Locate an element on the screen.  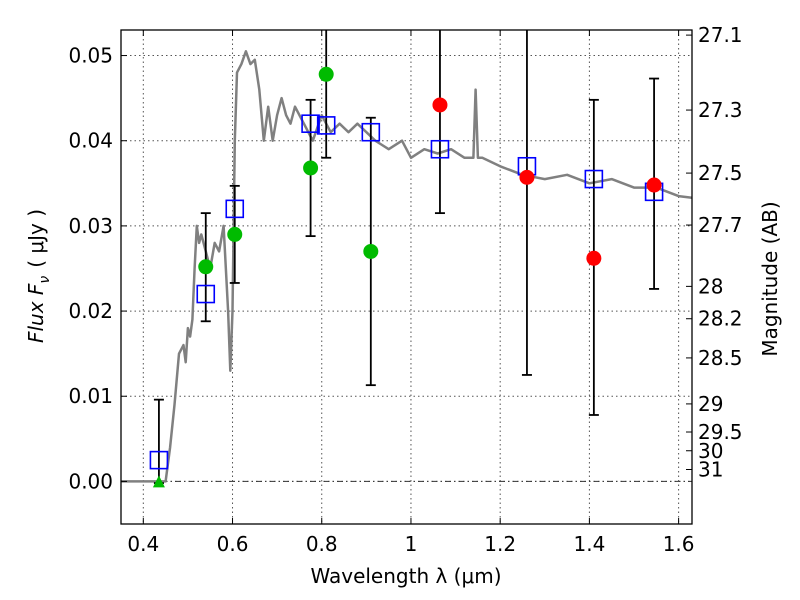
mag-tick-label: 28.5 is located at coordinates (720, 358).